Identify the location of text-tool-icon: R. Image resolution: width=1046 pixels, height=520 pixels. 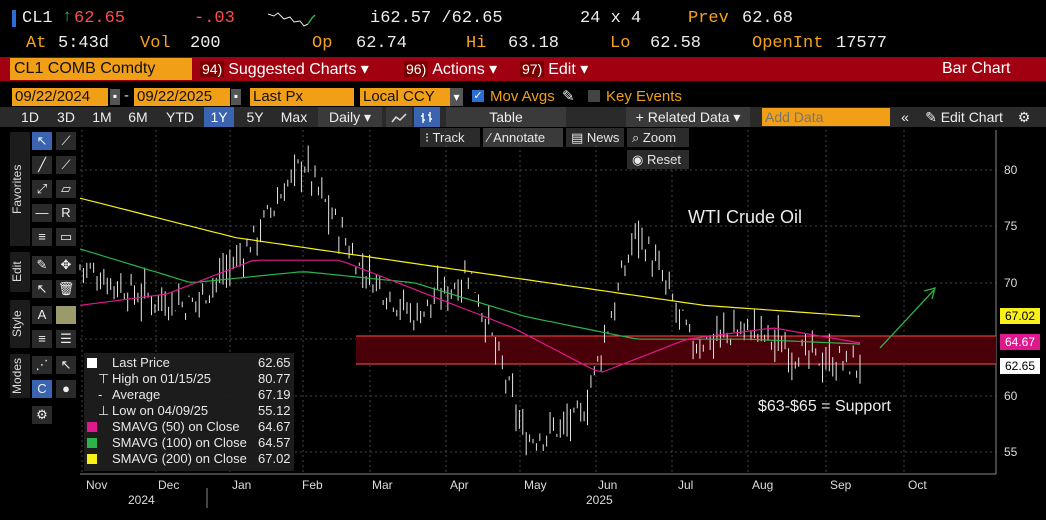
(66, 213).